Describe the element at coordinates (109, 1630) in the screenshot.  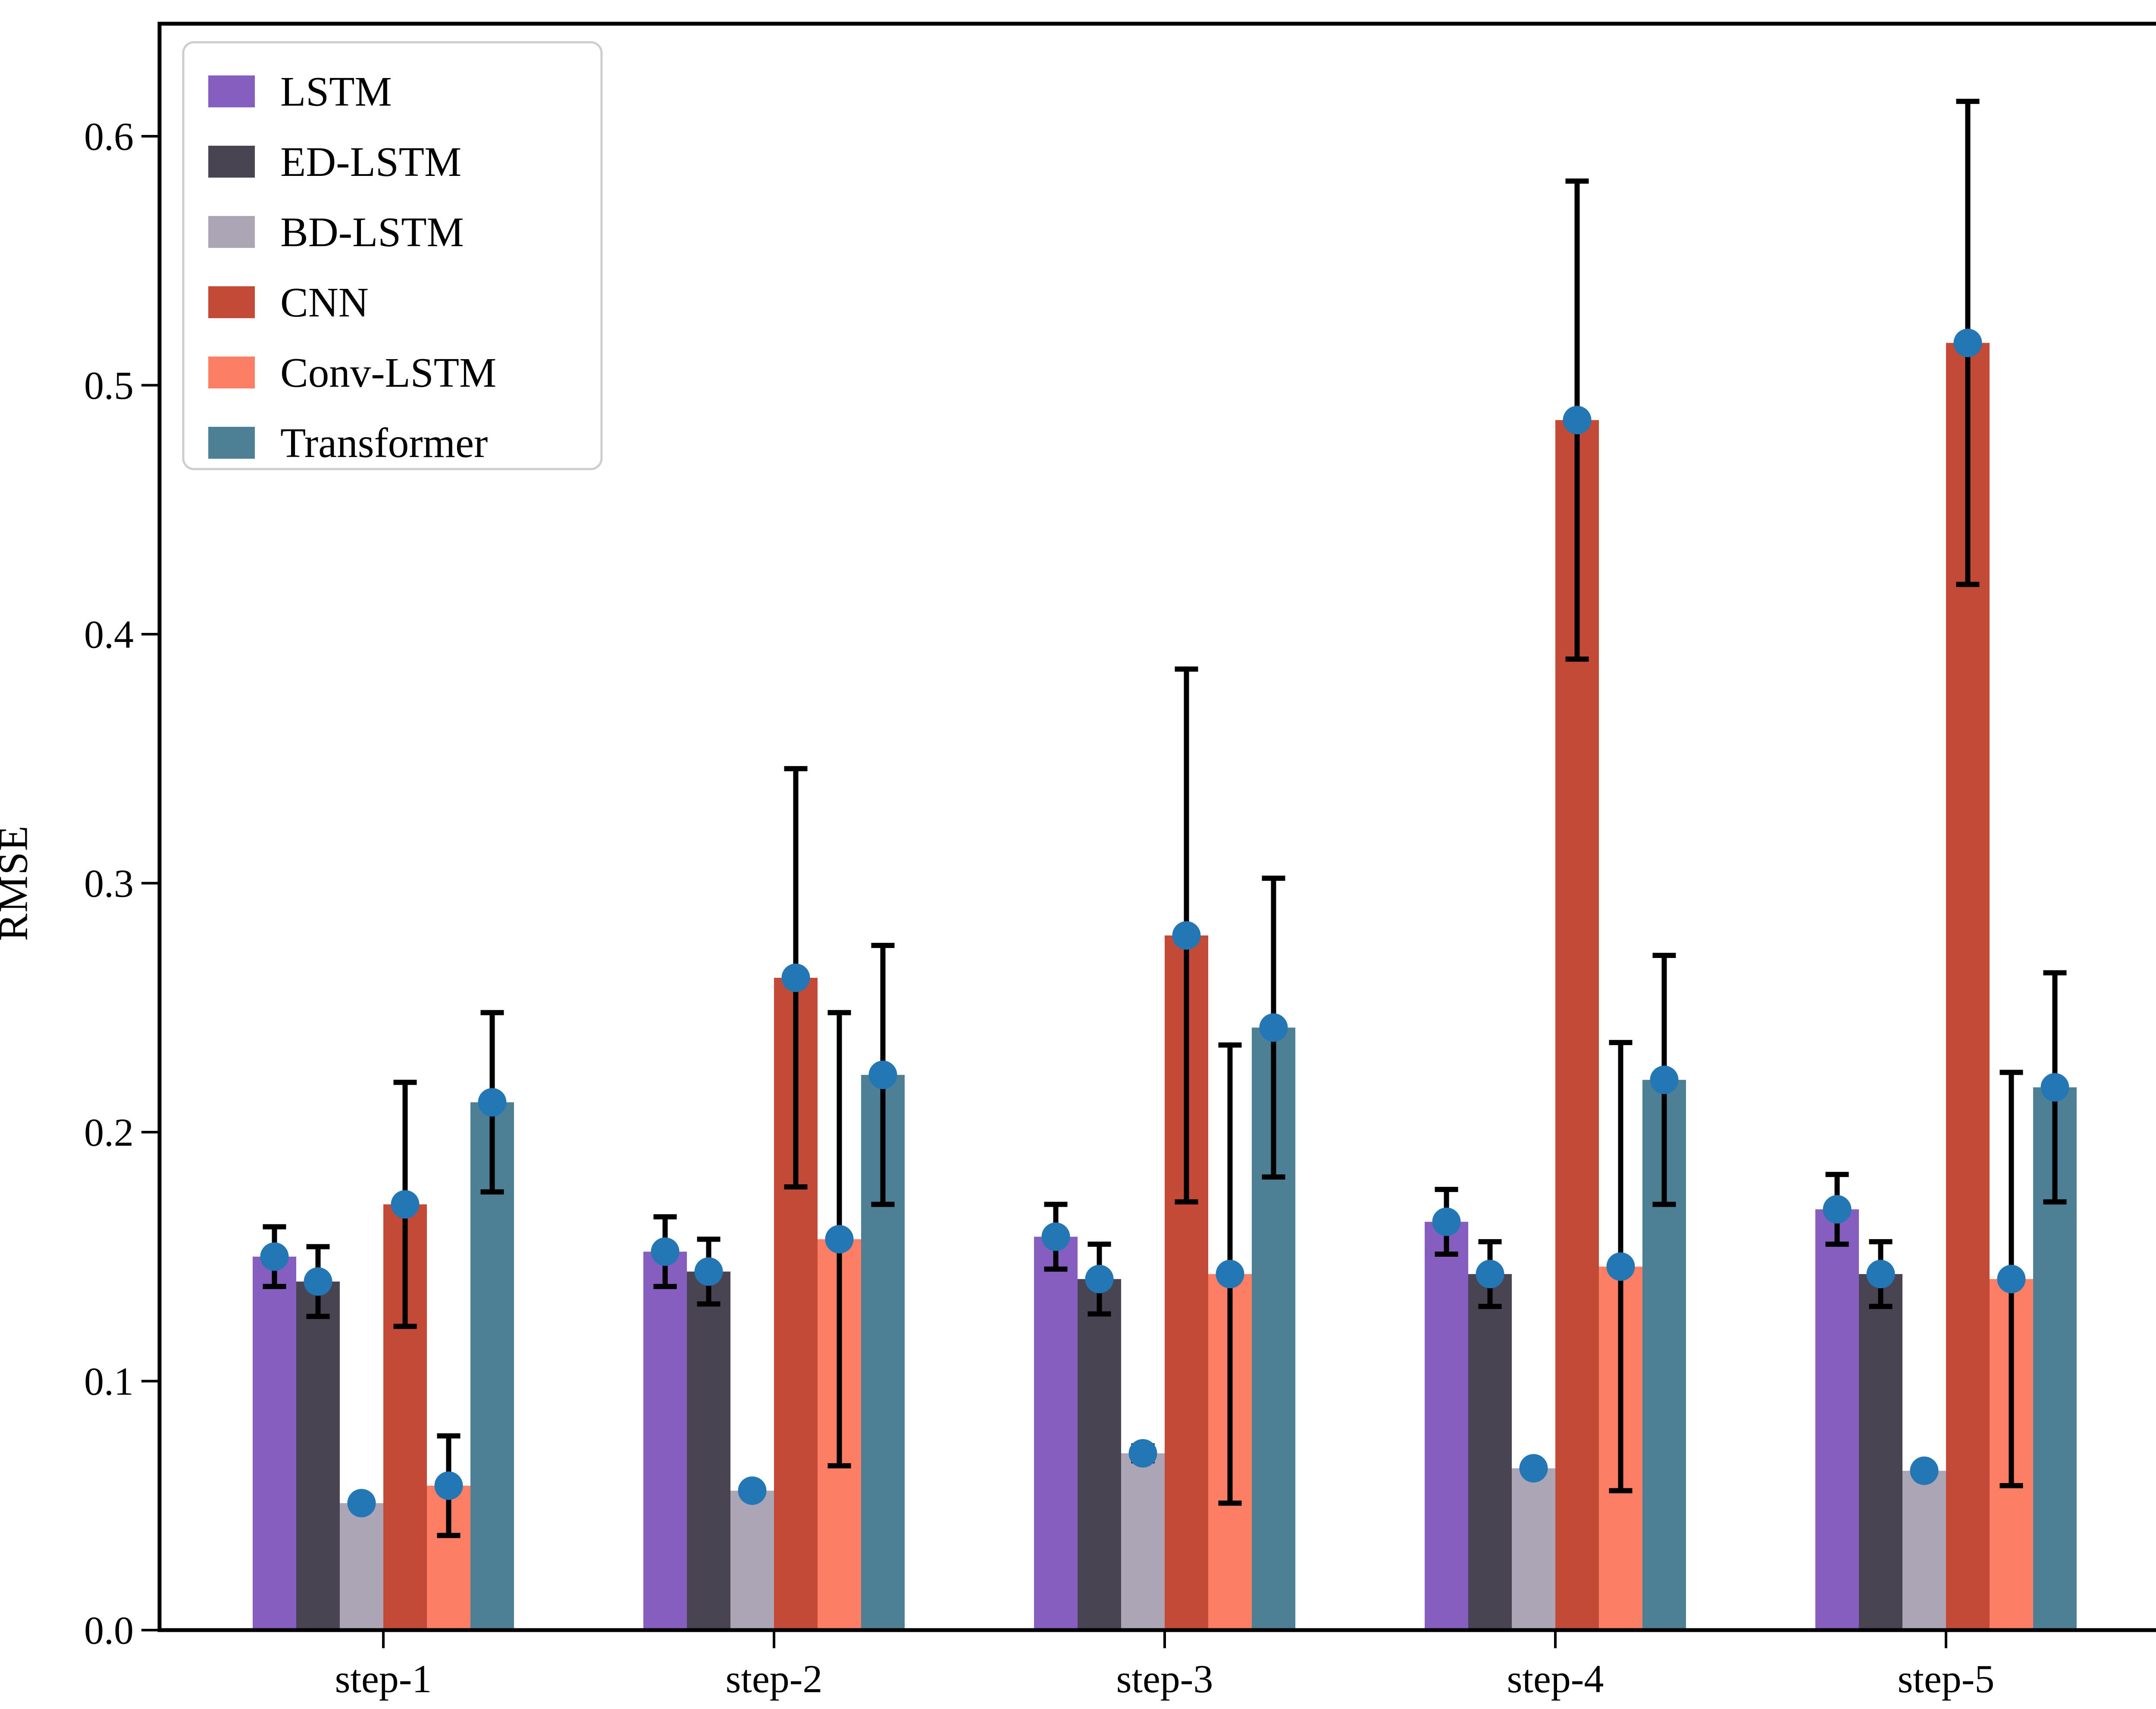
I see `y-tick-label-0.0: 0.0` at that location.